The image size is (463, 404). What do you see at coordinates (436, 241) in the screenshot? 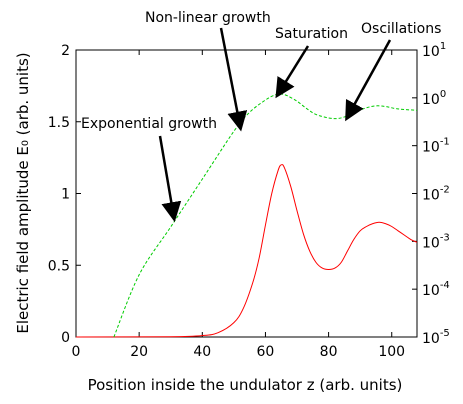
I see `y-right-tick-label: 10⁻³` at bounding box center [436, 241].